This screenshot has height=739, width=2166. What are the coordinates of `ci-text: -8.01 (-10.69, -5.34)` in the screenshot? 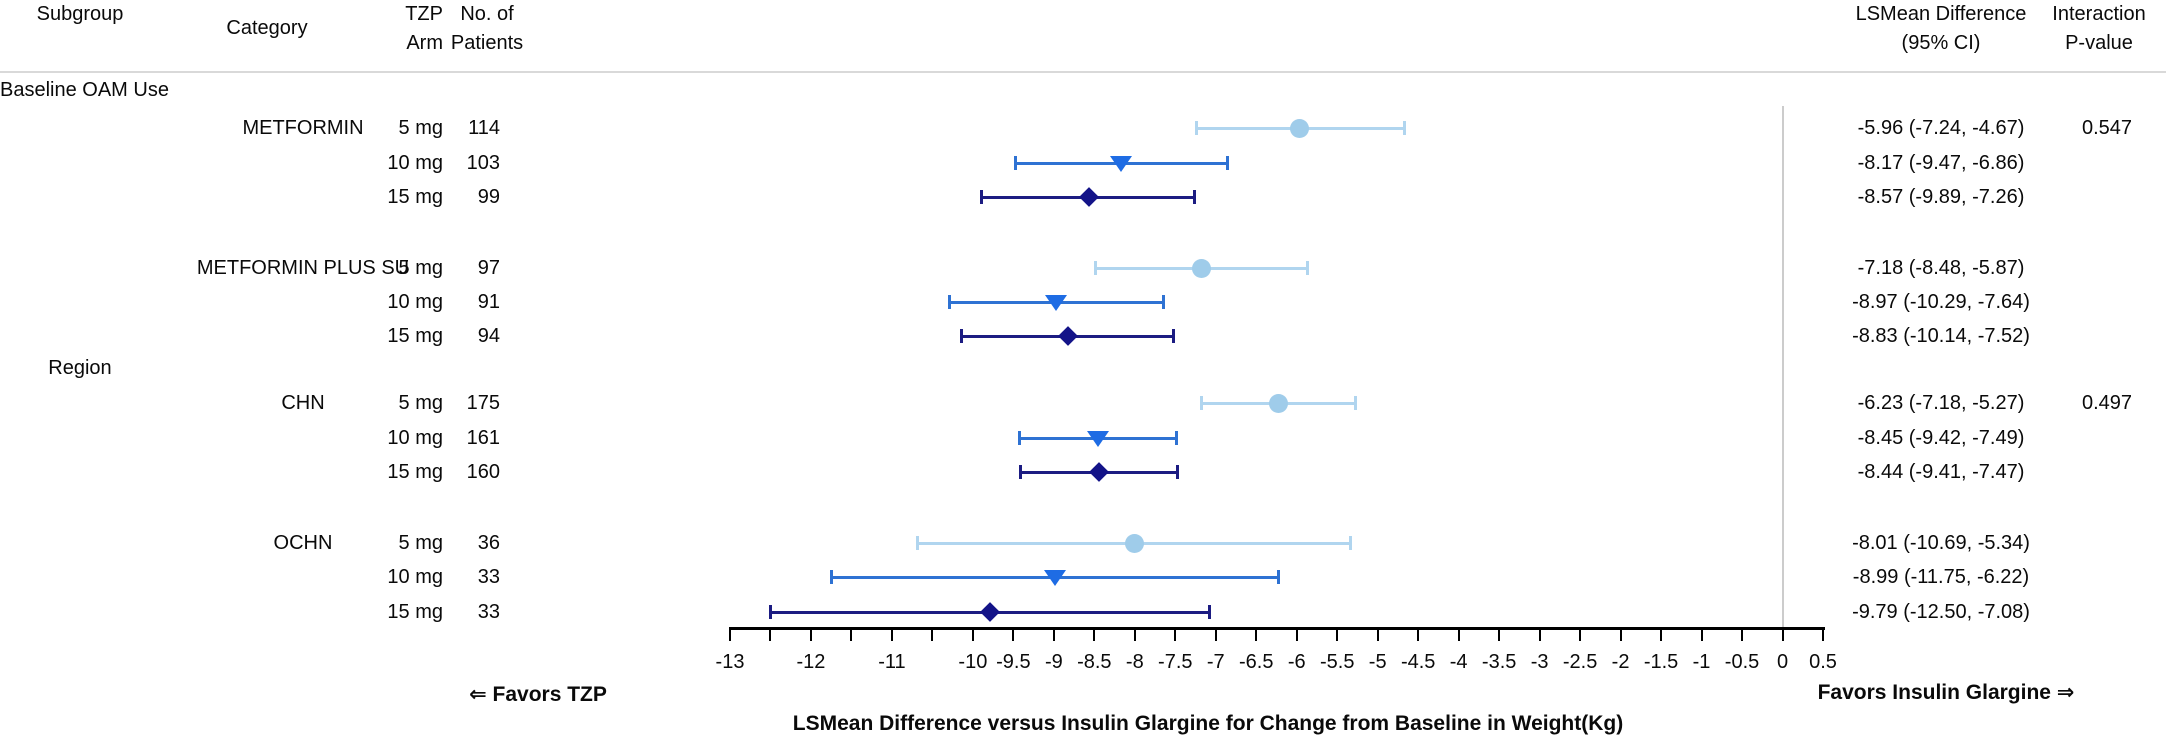 It's located at (1941, 543).